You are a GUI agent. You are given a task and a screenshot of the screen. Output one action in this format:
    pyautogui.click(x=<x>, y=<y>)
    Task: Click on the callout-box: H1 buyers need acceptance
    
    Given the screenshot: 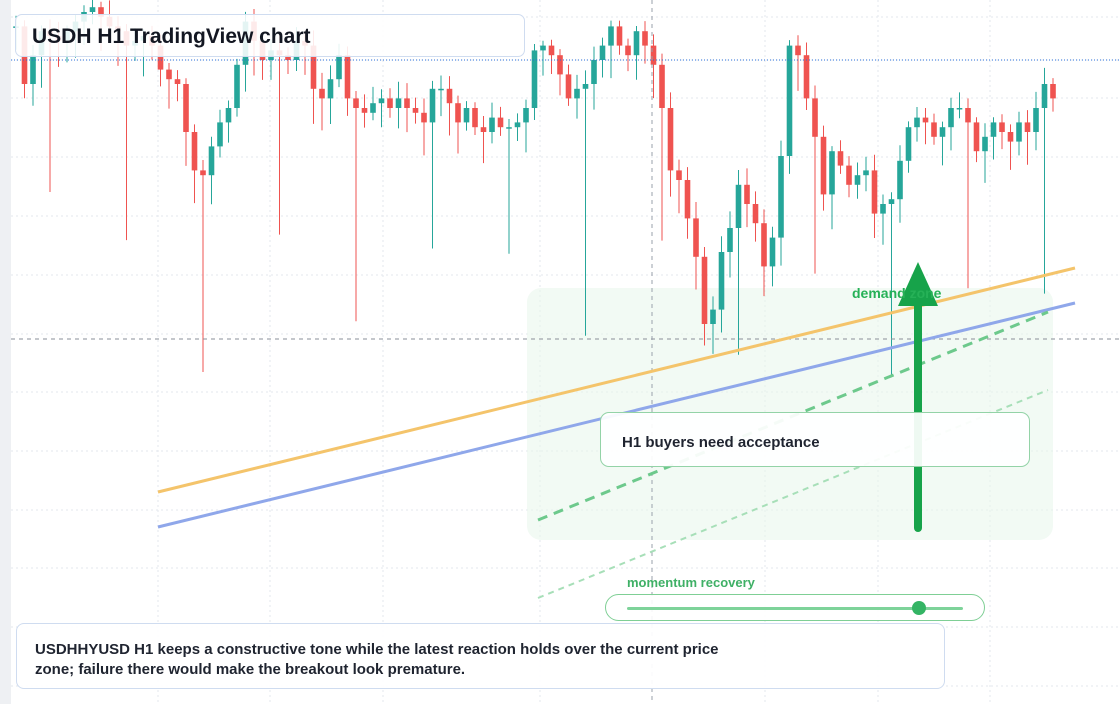 What is the action you would take?
    pyautogui.click(x=815, y=439)
    